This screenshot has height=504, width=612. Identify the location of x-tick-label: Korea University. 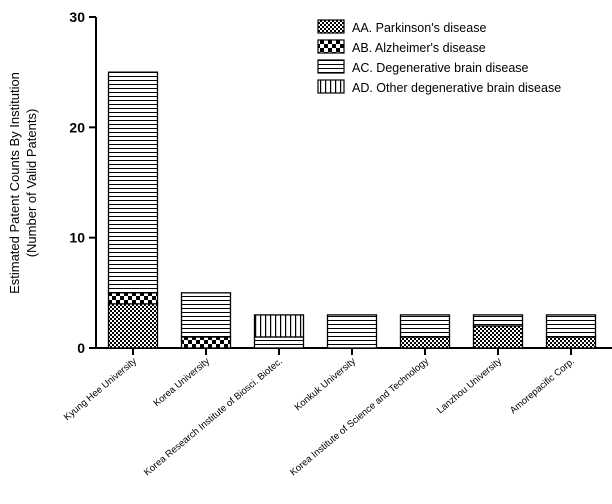
(181, 382).